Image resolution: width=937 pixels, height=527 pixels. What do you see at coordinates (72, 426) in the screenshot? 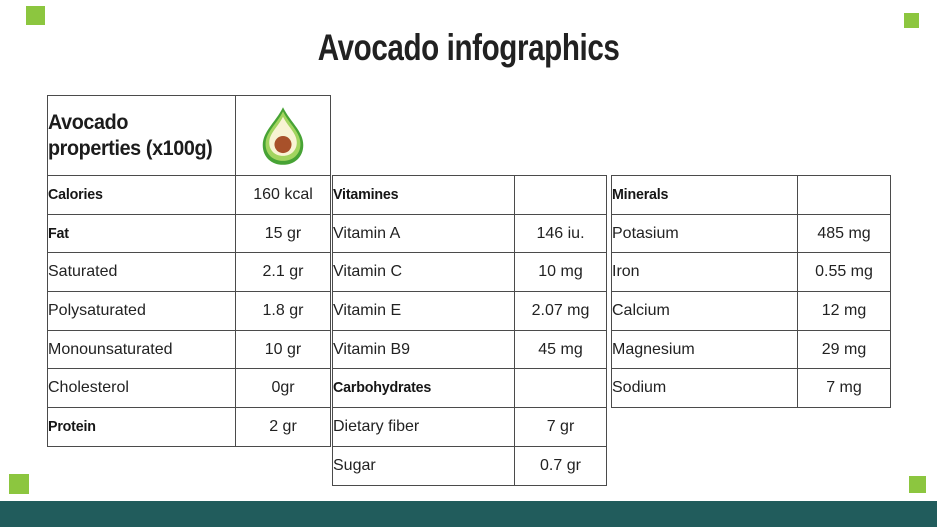
I see `protein-label: Protein` at bounding box center [72, 426].